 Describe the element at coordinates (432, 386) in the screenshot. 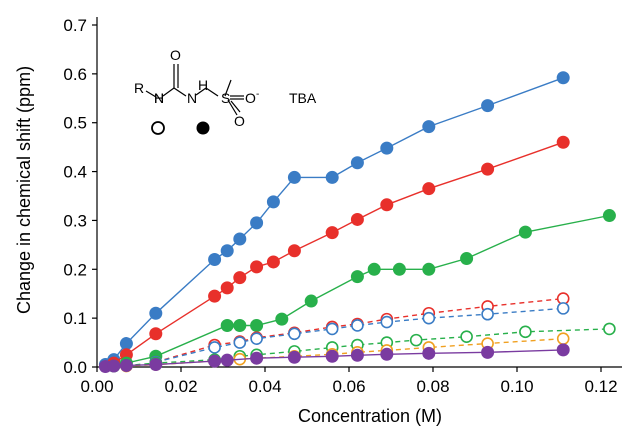

I see `x-tick-label: 0.08` at that location.